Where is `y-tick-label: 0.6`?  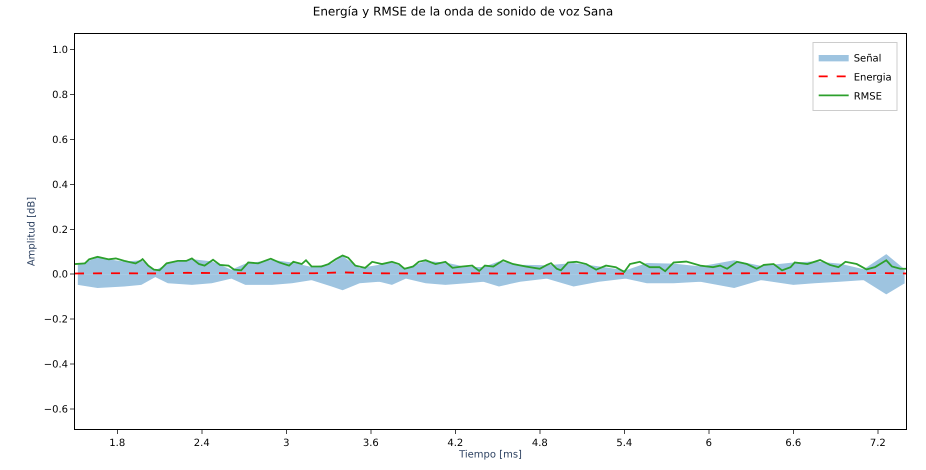
y-tick-label: 0.6 is located at coordinates (60, 140).